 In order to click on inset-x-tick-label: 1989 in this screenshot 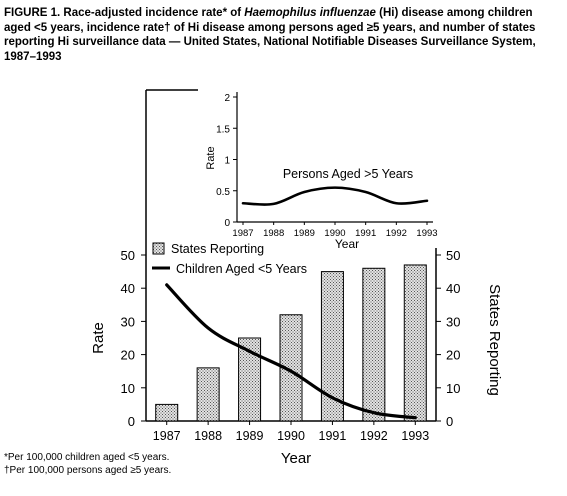, I will do `click(304, 233)`.